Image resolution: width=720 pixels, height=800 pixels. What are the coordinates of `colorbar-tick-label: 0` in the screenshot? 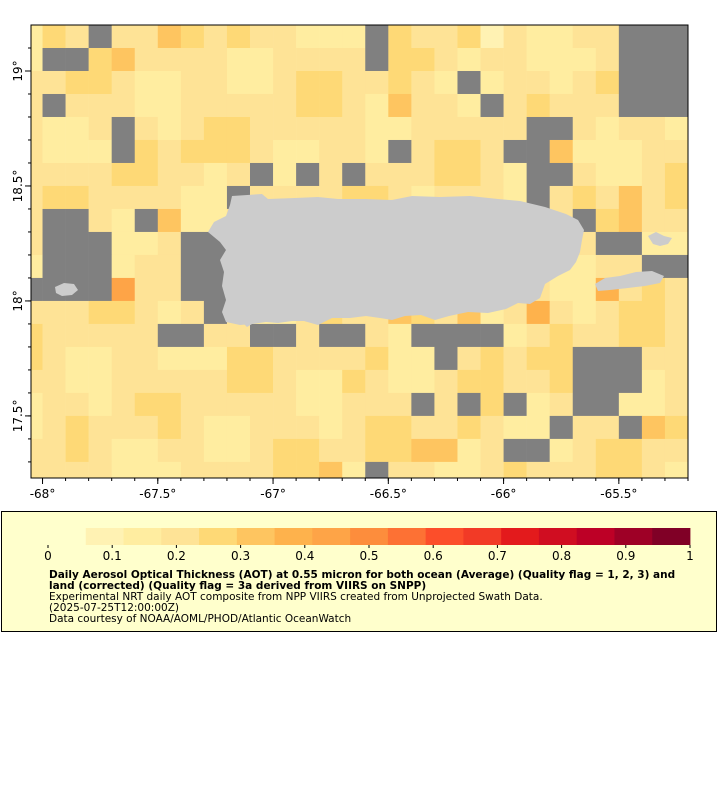 It's located at (48, 556).